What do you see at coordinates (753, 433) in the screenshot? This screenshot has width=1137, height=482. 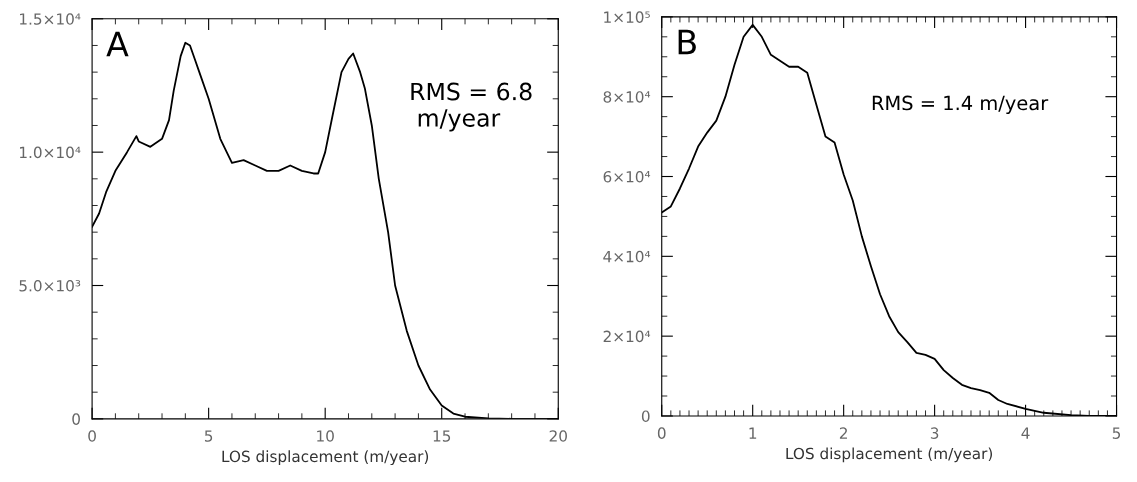 I see `x-tick-label: 1` at bounding box center [753, 433].